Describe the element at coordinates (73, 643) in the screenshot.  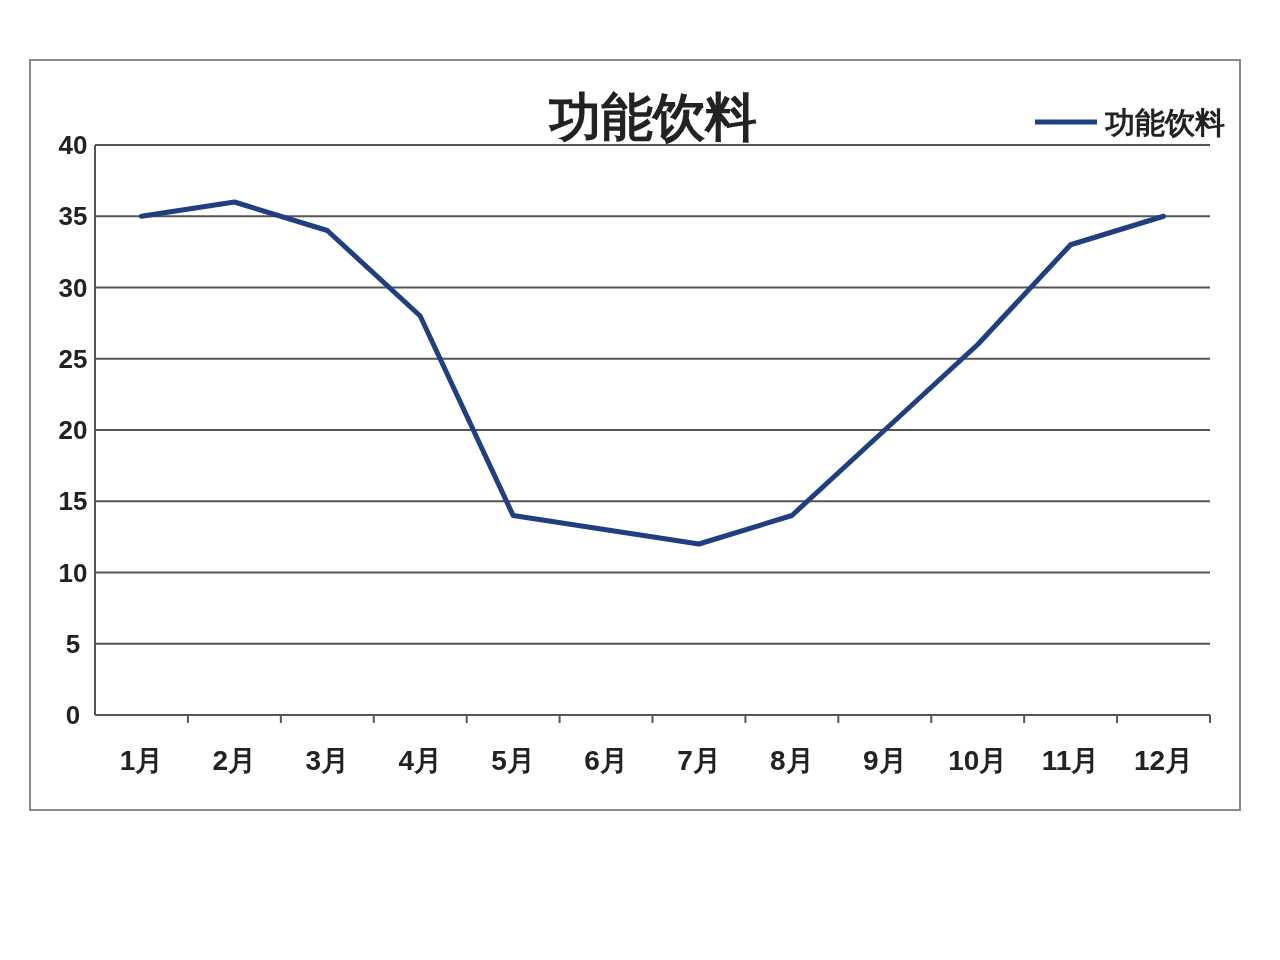
I see `y-tick-label: 5` at that location.